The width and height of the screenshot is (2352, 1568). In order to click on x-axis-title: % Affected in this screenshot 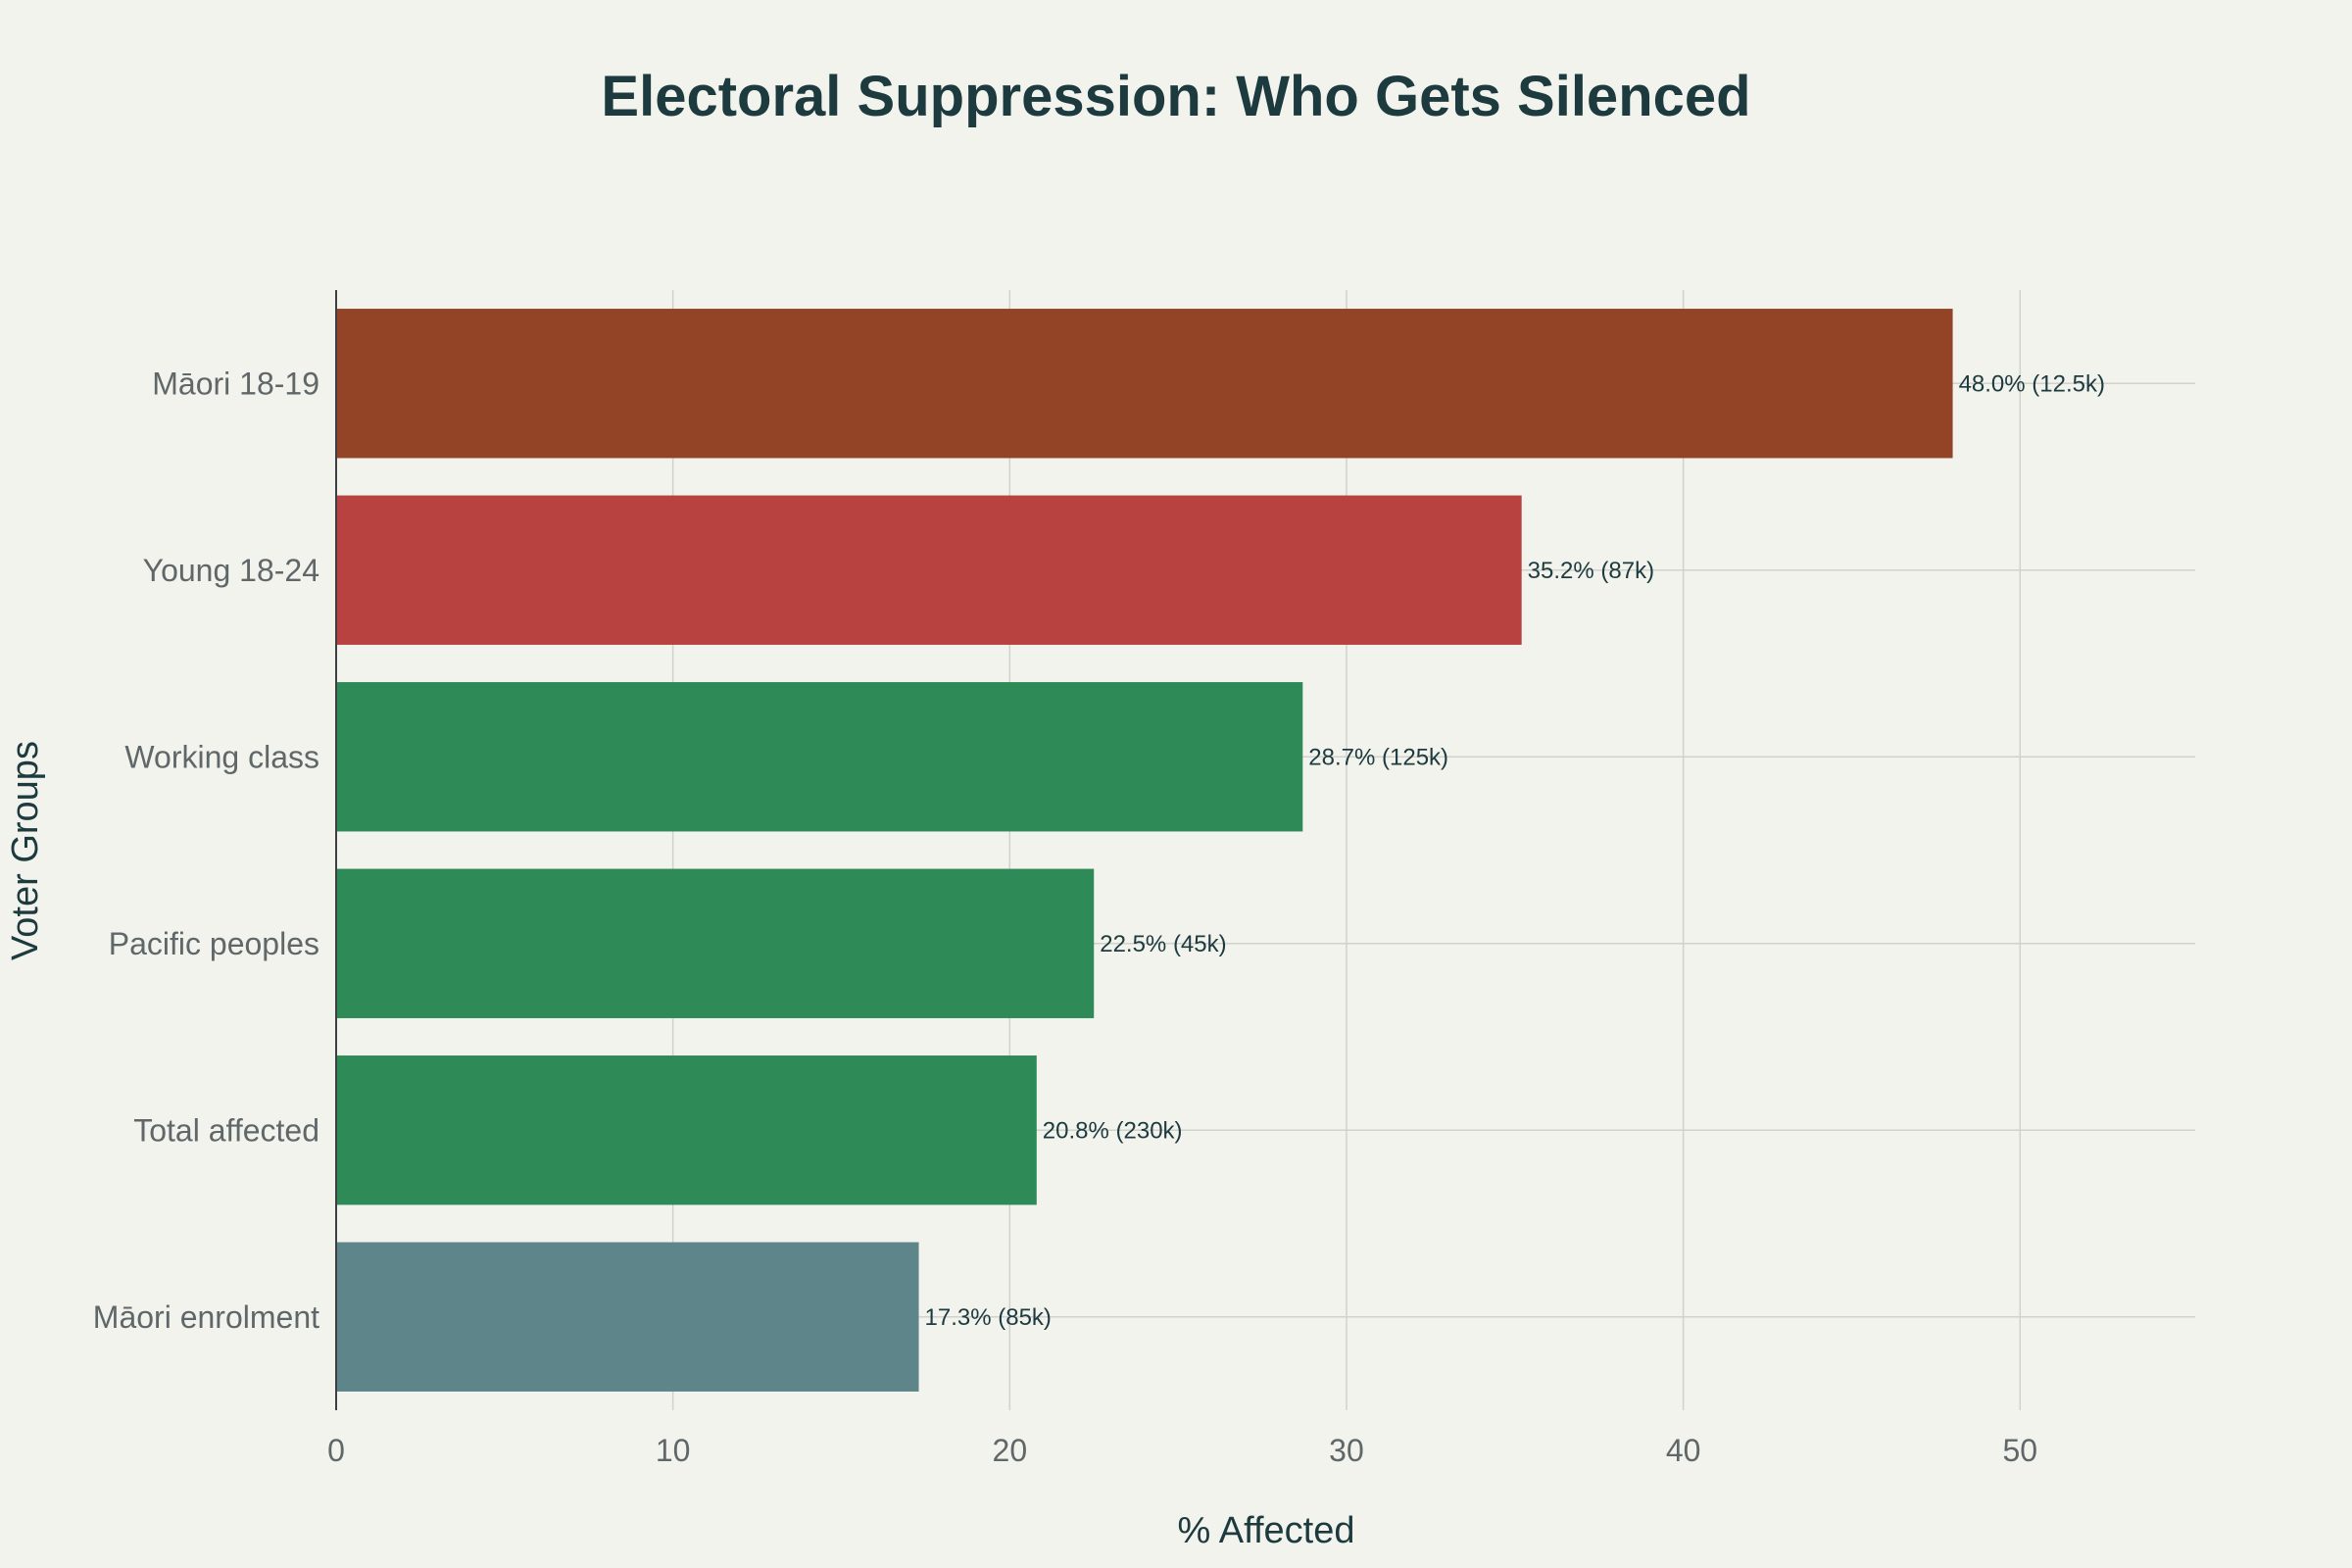, I will do `click(1266, 1530)`.